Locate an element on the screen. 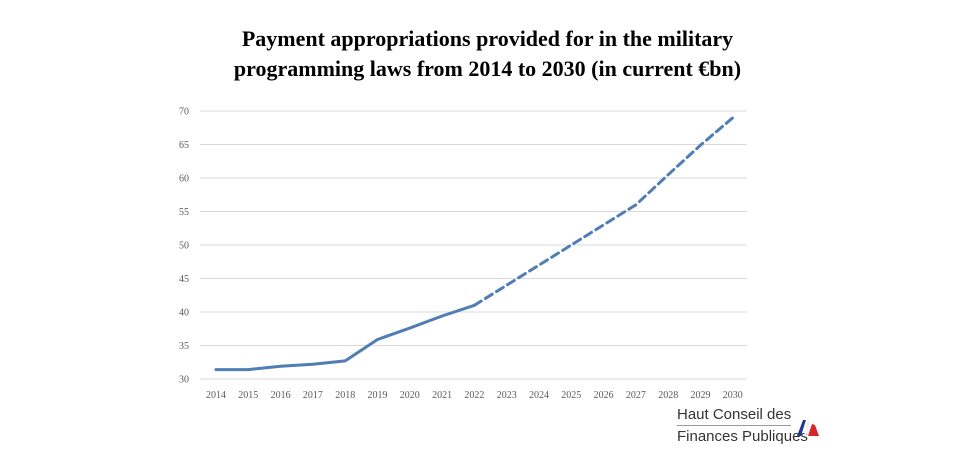 Image resolution: width=975 pixels, height=472 pixels. x-tick-label: 2022 is located at coordinates (474, 395).